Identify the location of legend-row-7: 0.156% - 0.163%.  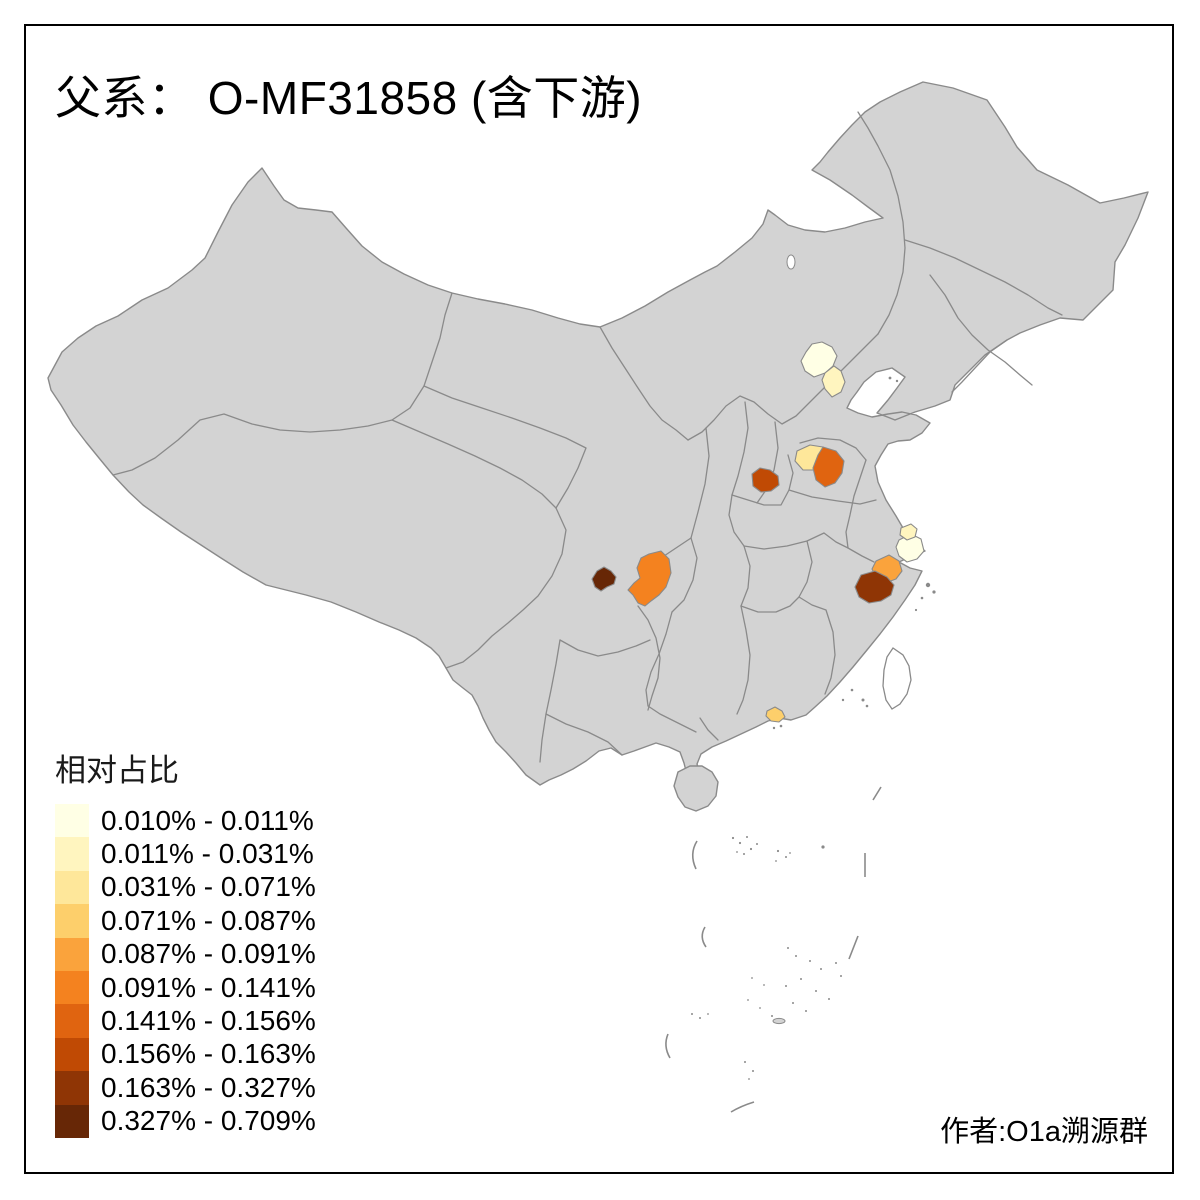
(185, 1054).